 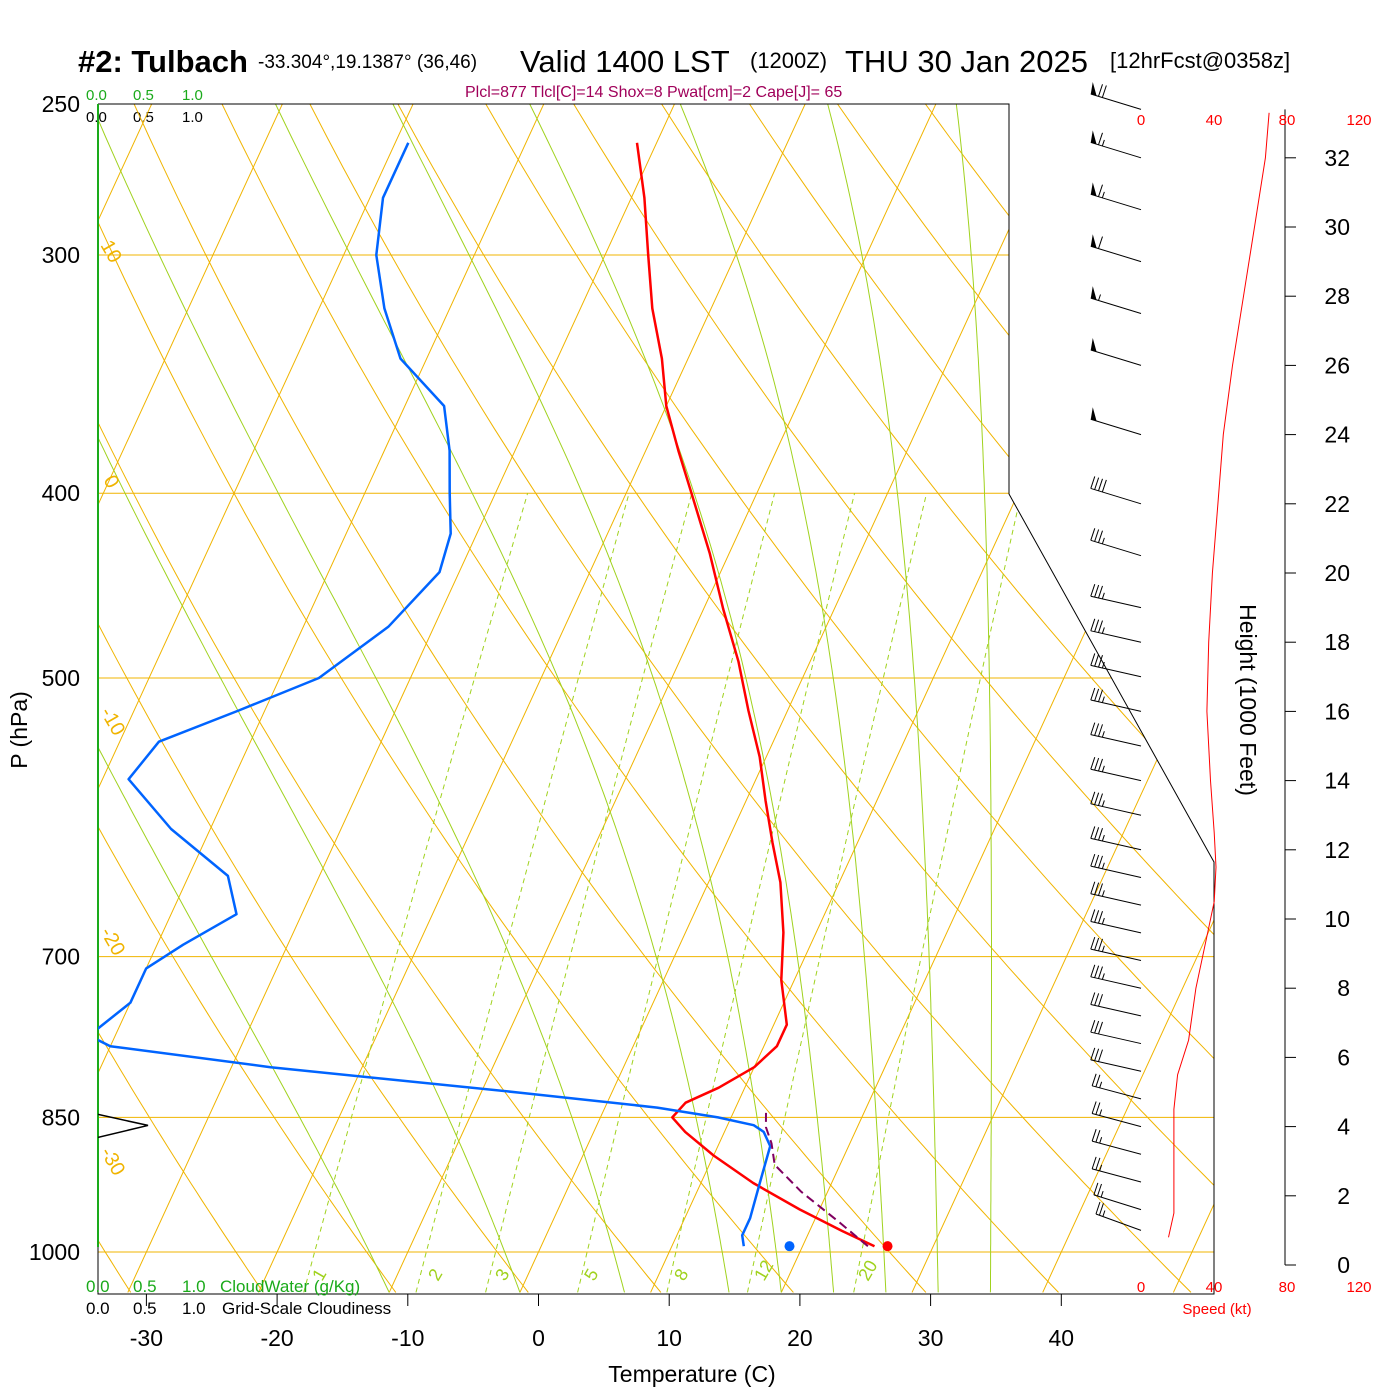 I want to click on height-tick-30: 30, so click(x=1337, y=227).